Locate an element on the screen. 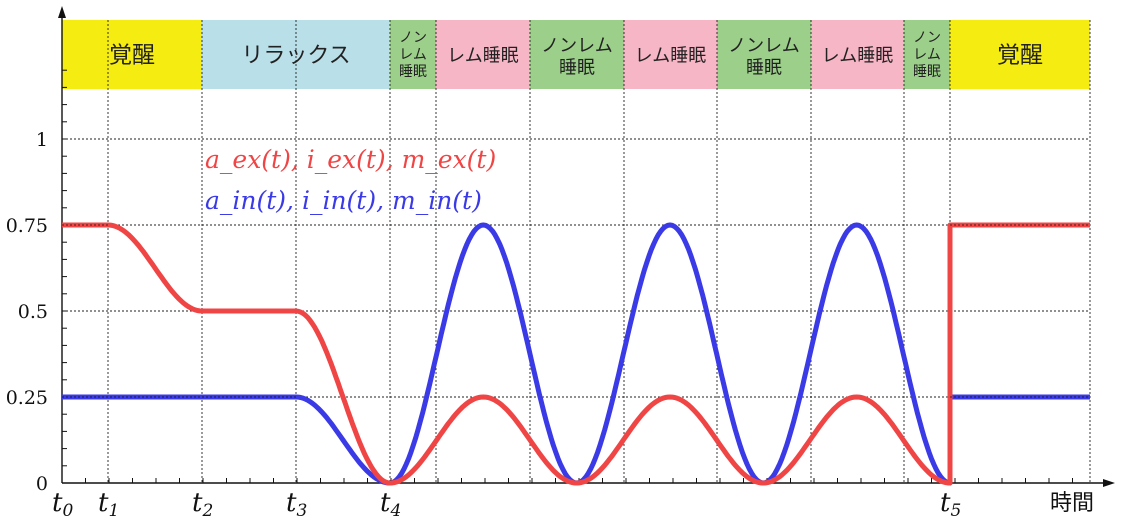  y-tick-label: 0.5 is located at coordinates (33, 312).